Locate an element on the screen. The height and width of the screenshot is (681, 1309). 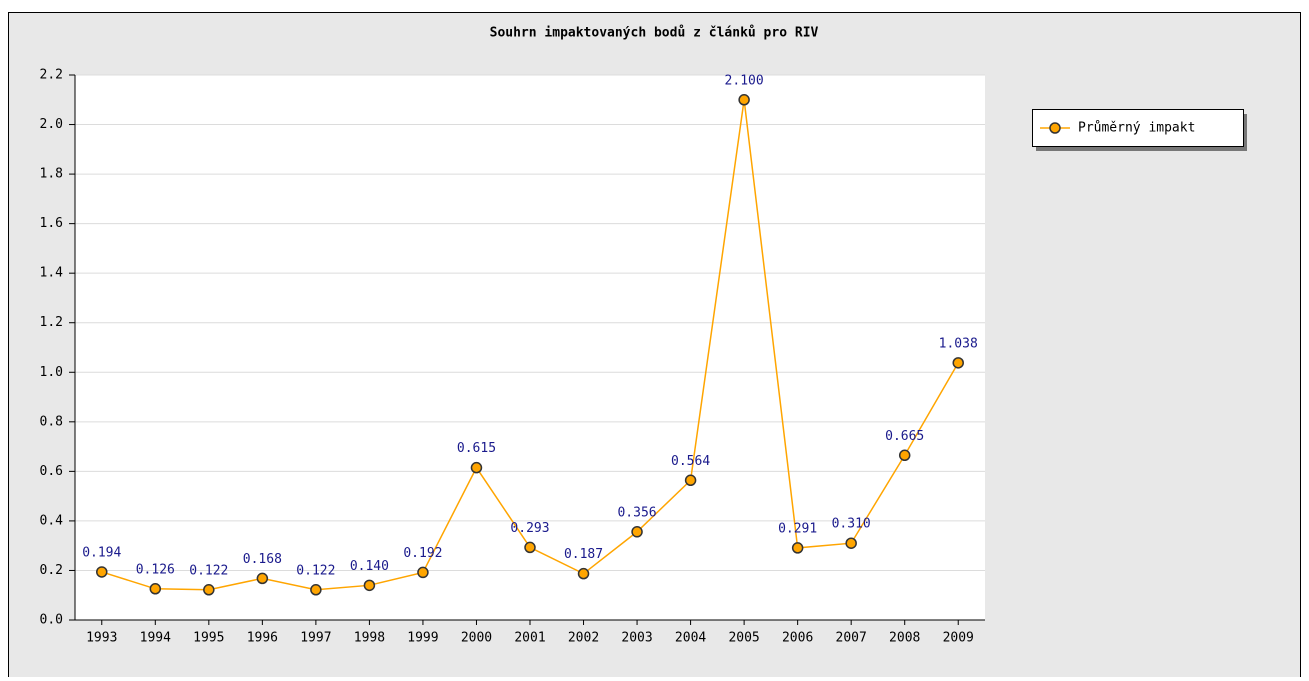
x-tick-label: 1997 is located at coordinates (315, 638).